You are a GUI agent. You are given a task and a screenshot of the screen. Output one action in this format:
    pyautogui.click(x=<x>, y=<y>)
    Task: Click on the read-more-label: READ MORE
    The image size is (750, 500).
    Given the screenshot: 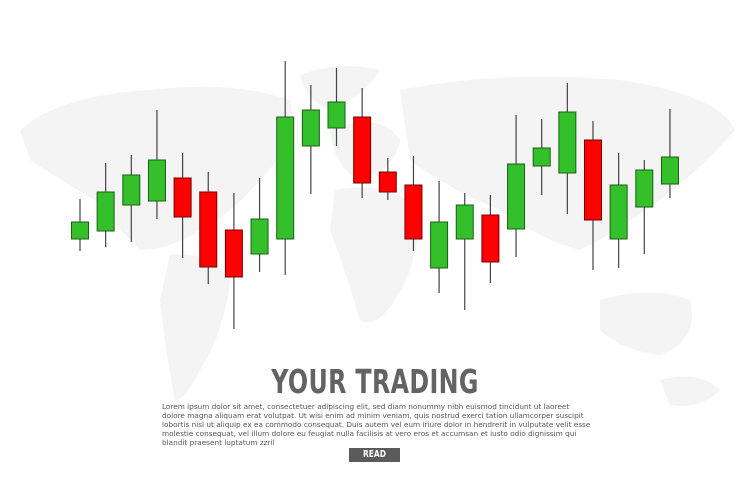 What is the action you would take?
    pyautogui.click(x=374, y=461)
    